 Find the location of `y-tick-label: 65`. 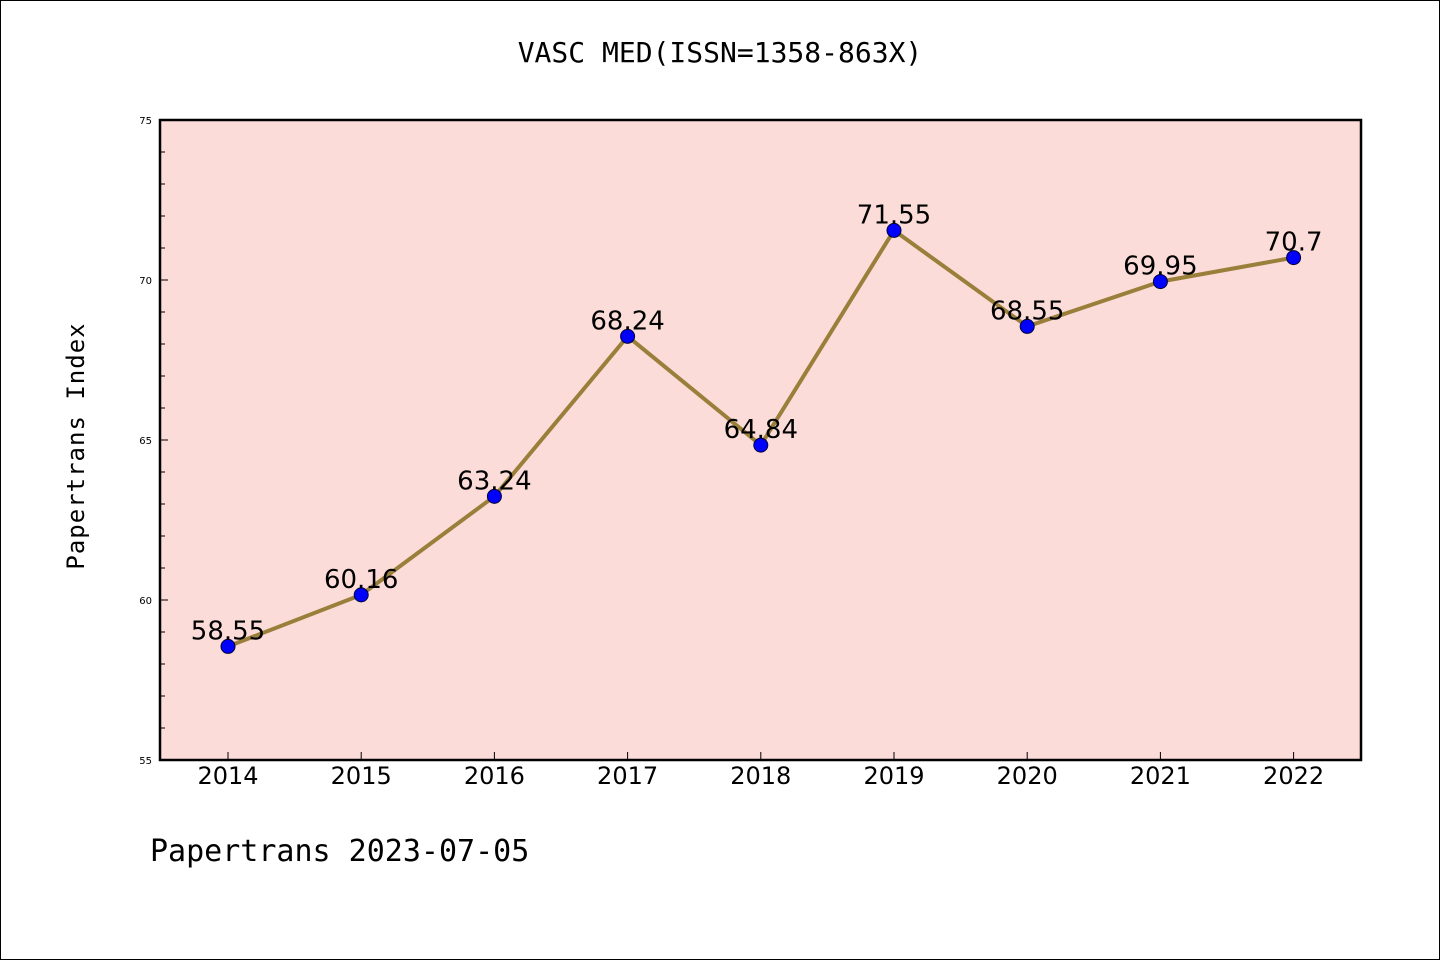

y-tick-label: 65 is located at coordinates (145, 441).